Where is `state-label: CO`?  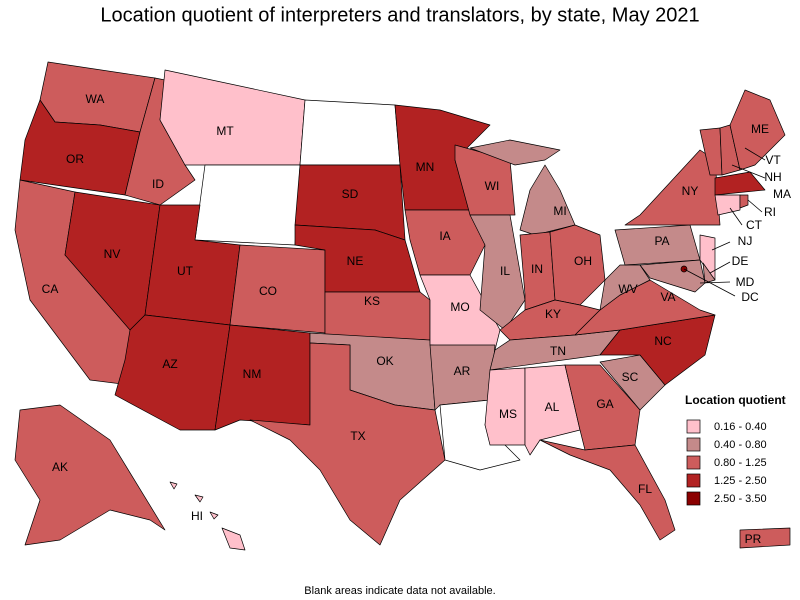 state-label: CO is located at coordinates (268, 291).